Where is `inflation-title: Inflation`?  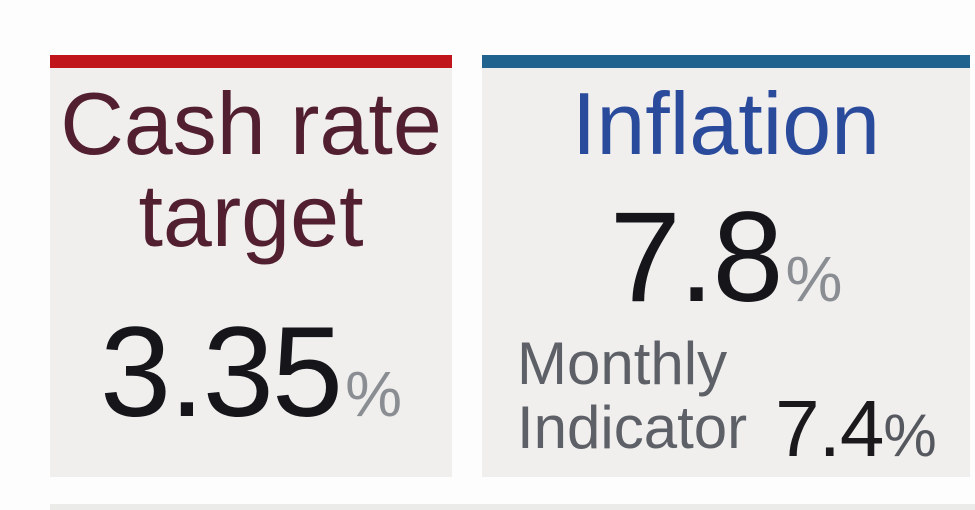
inflation-title: Inflation is located at coordinates (726, 124).